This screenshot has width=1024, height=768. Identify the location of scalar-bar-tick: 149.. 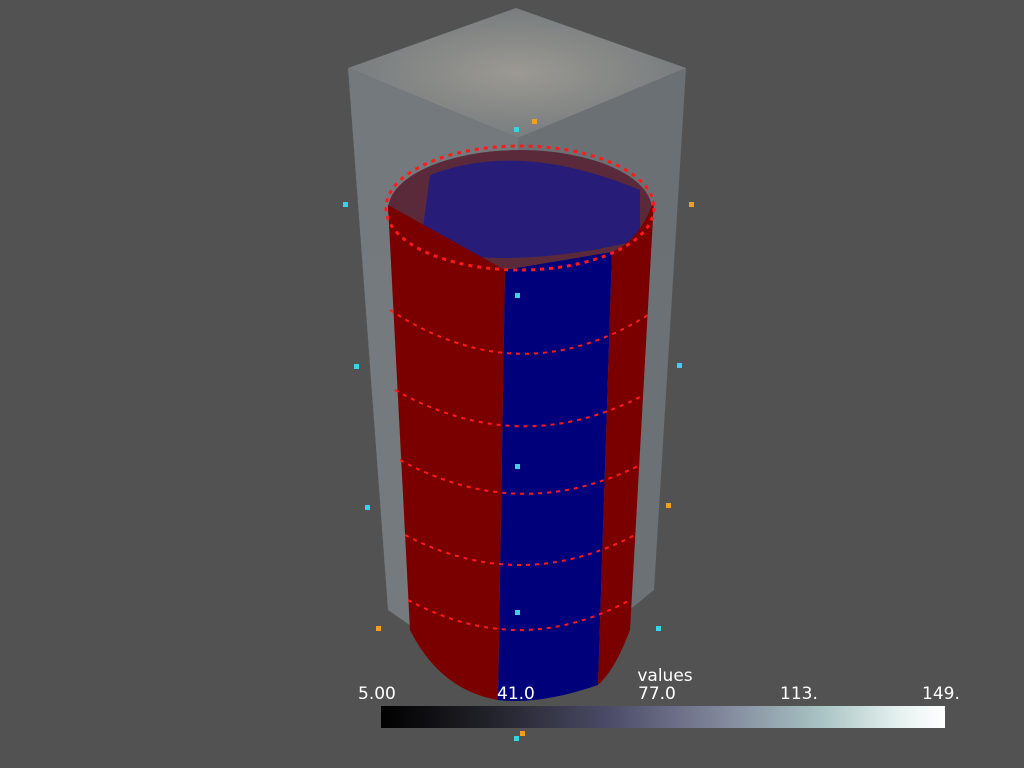
(941, 694).